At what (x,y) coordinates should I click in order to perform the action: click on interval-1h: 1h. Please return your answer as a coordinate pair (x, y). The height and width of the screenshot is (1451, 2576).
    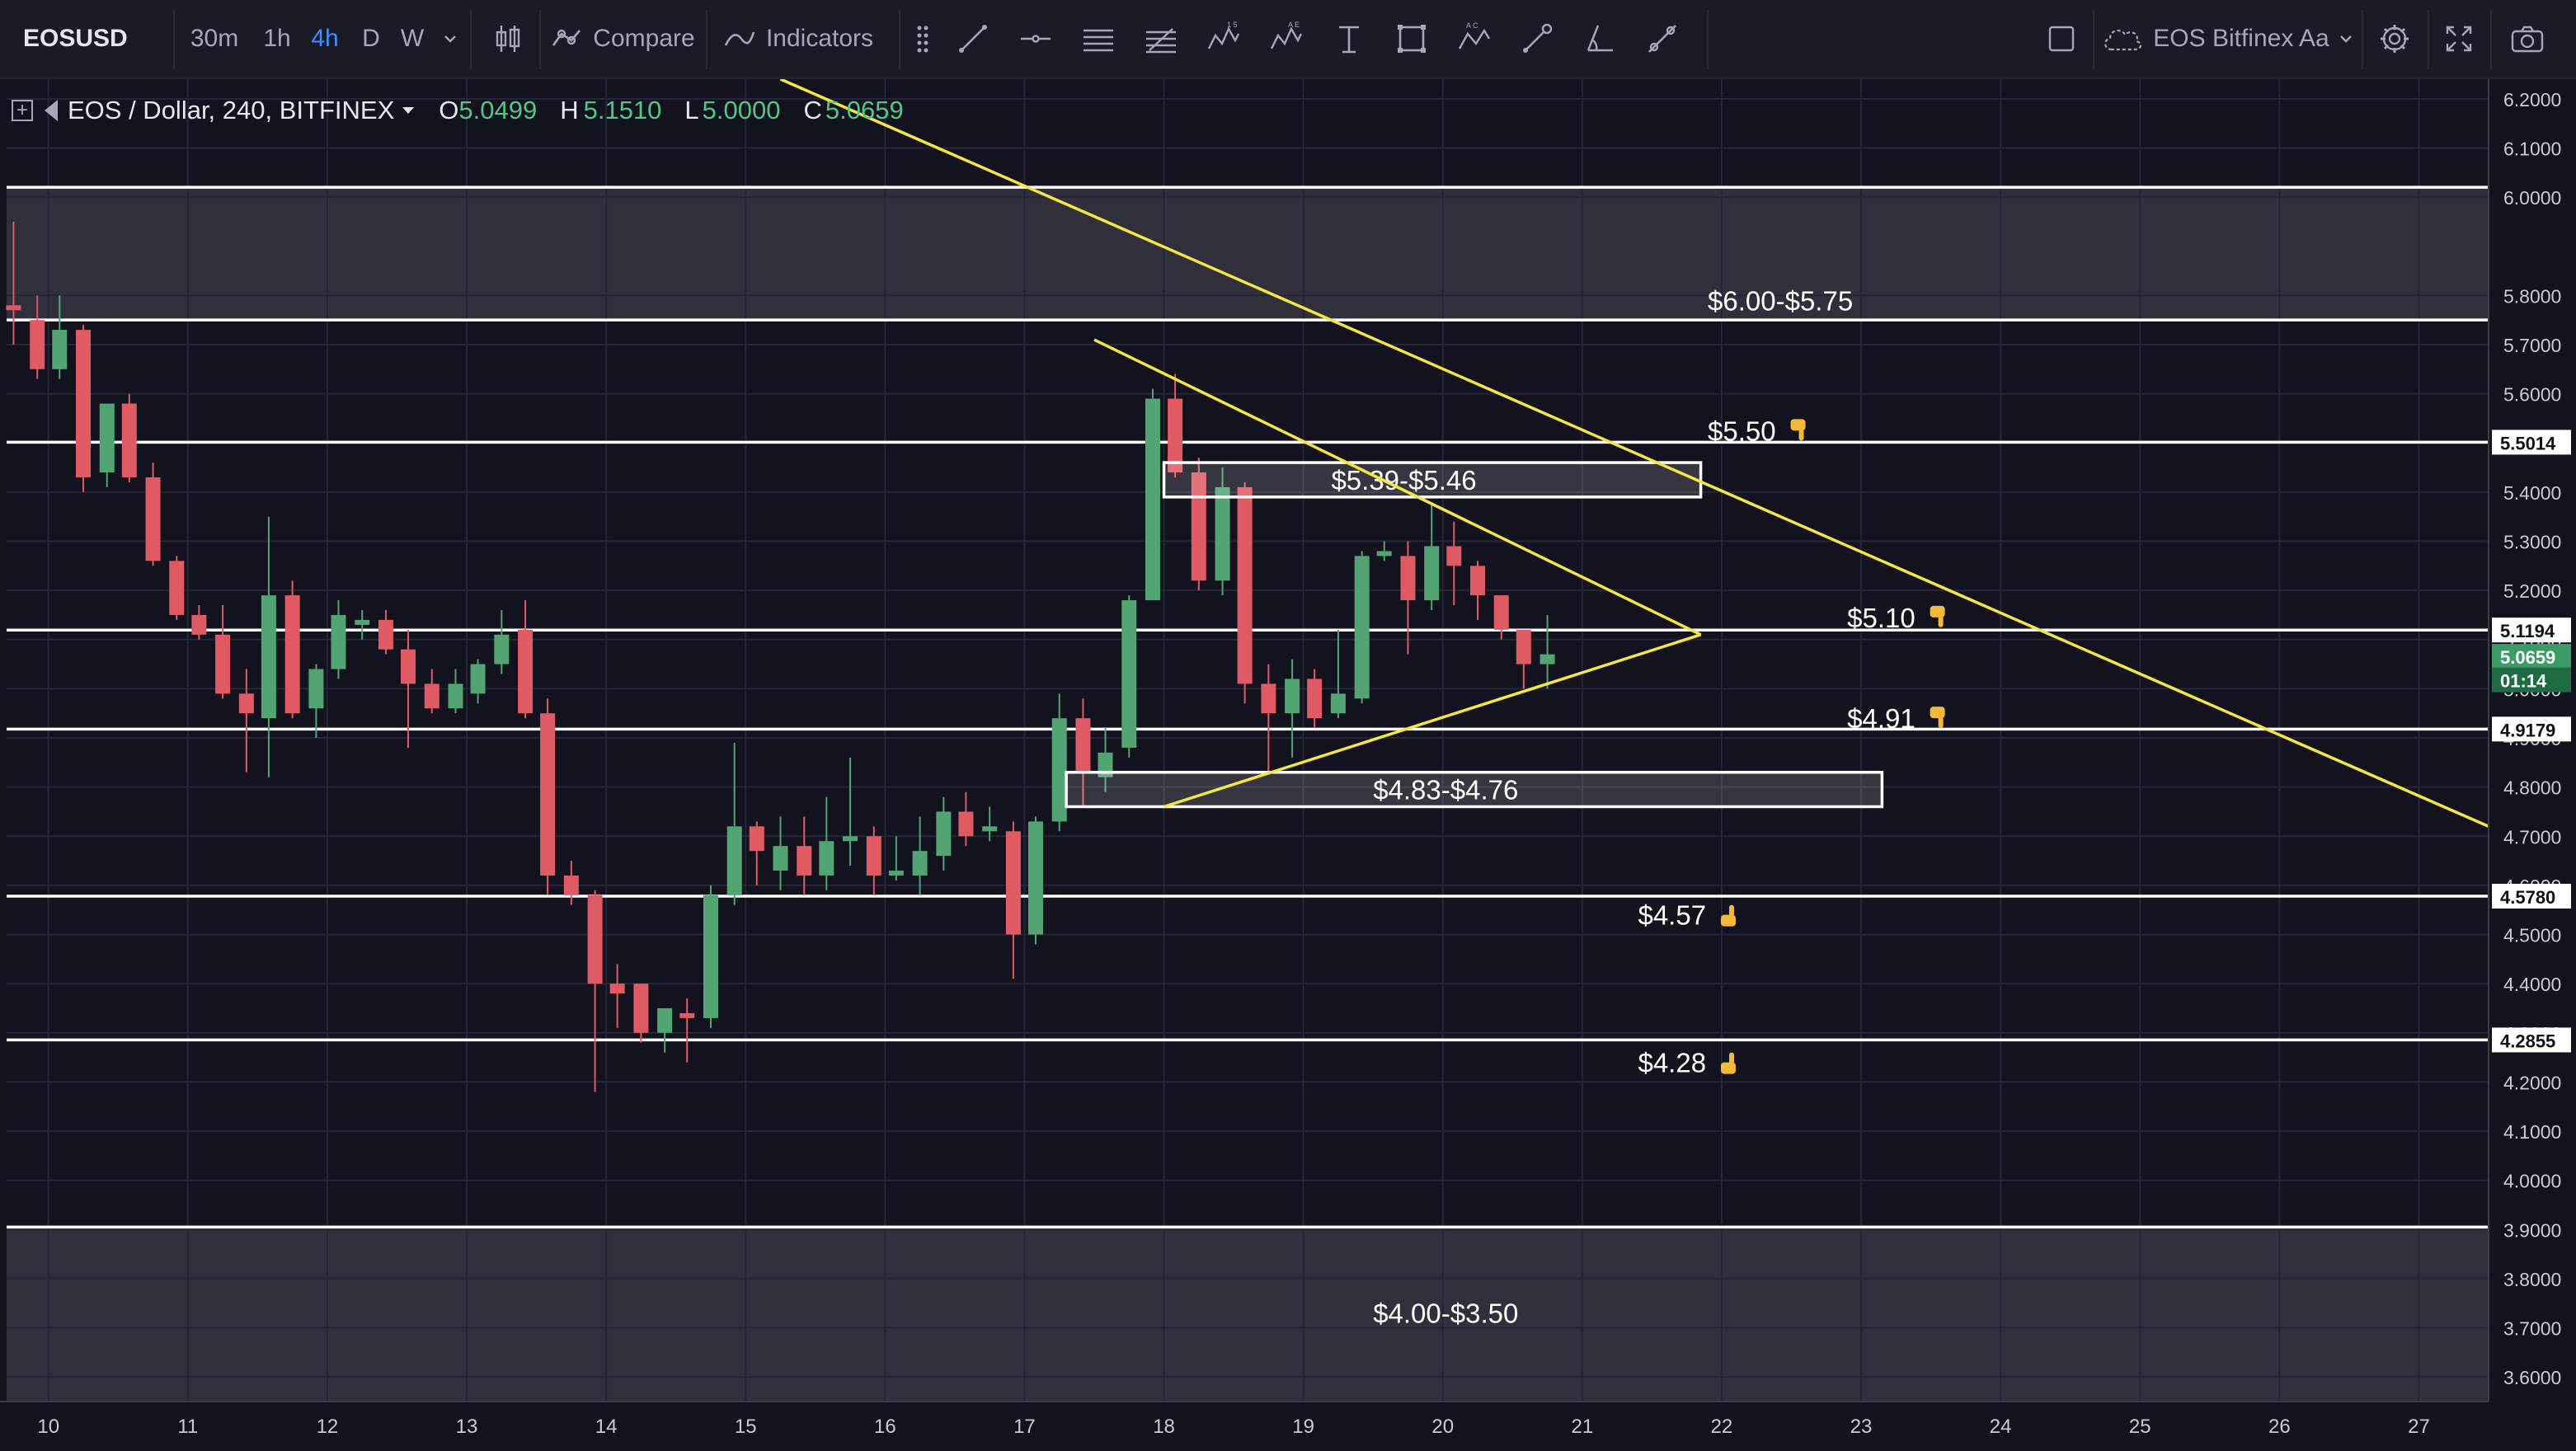
    Looking at the image, I should click on (277, 39).